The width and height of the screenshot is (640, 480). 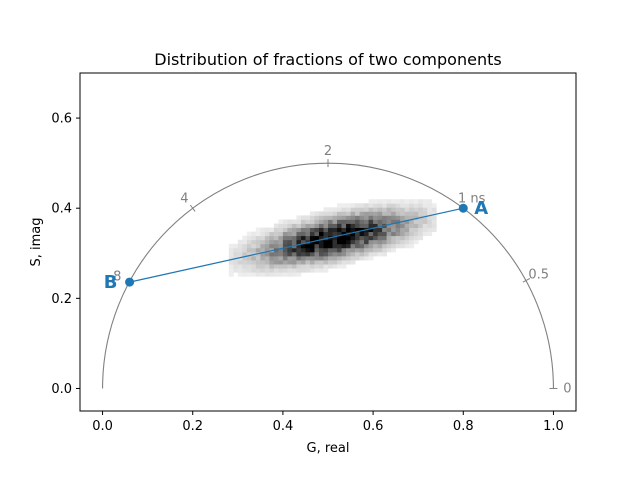 I want to click on component-point, so click(x=463, y=208).